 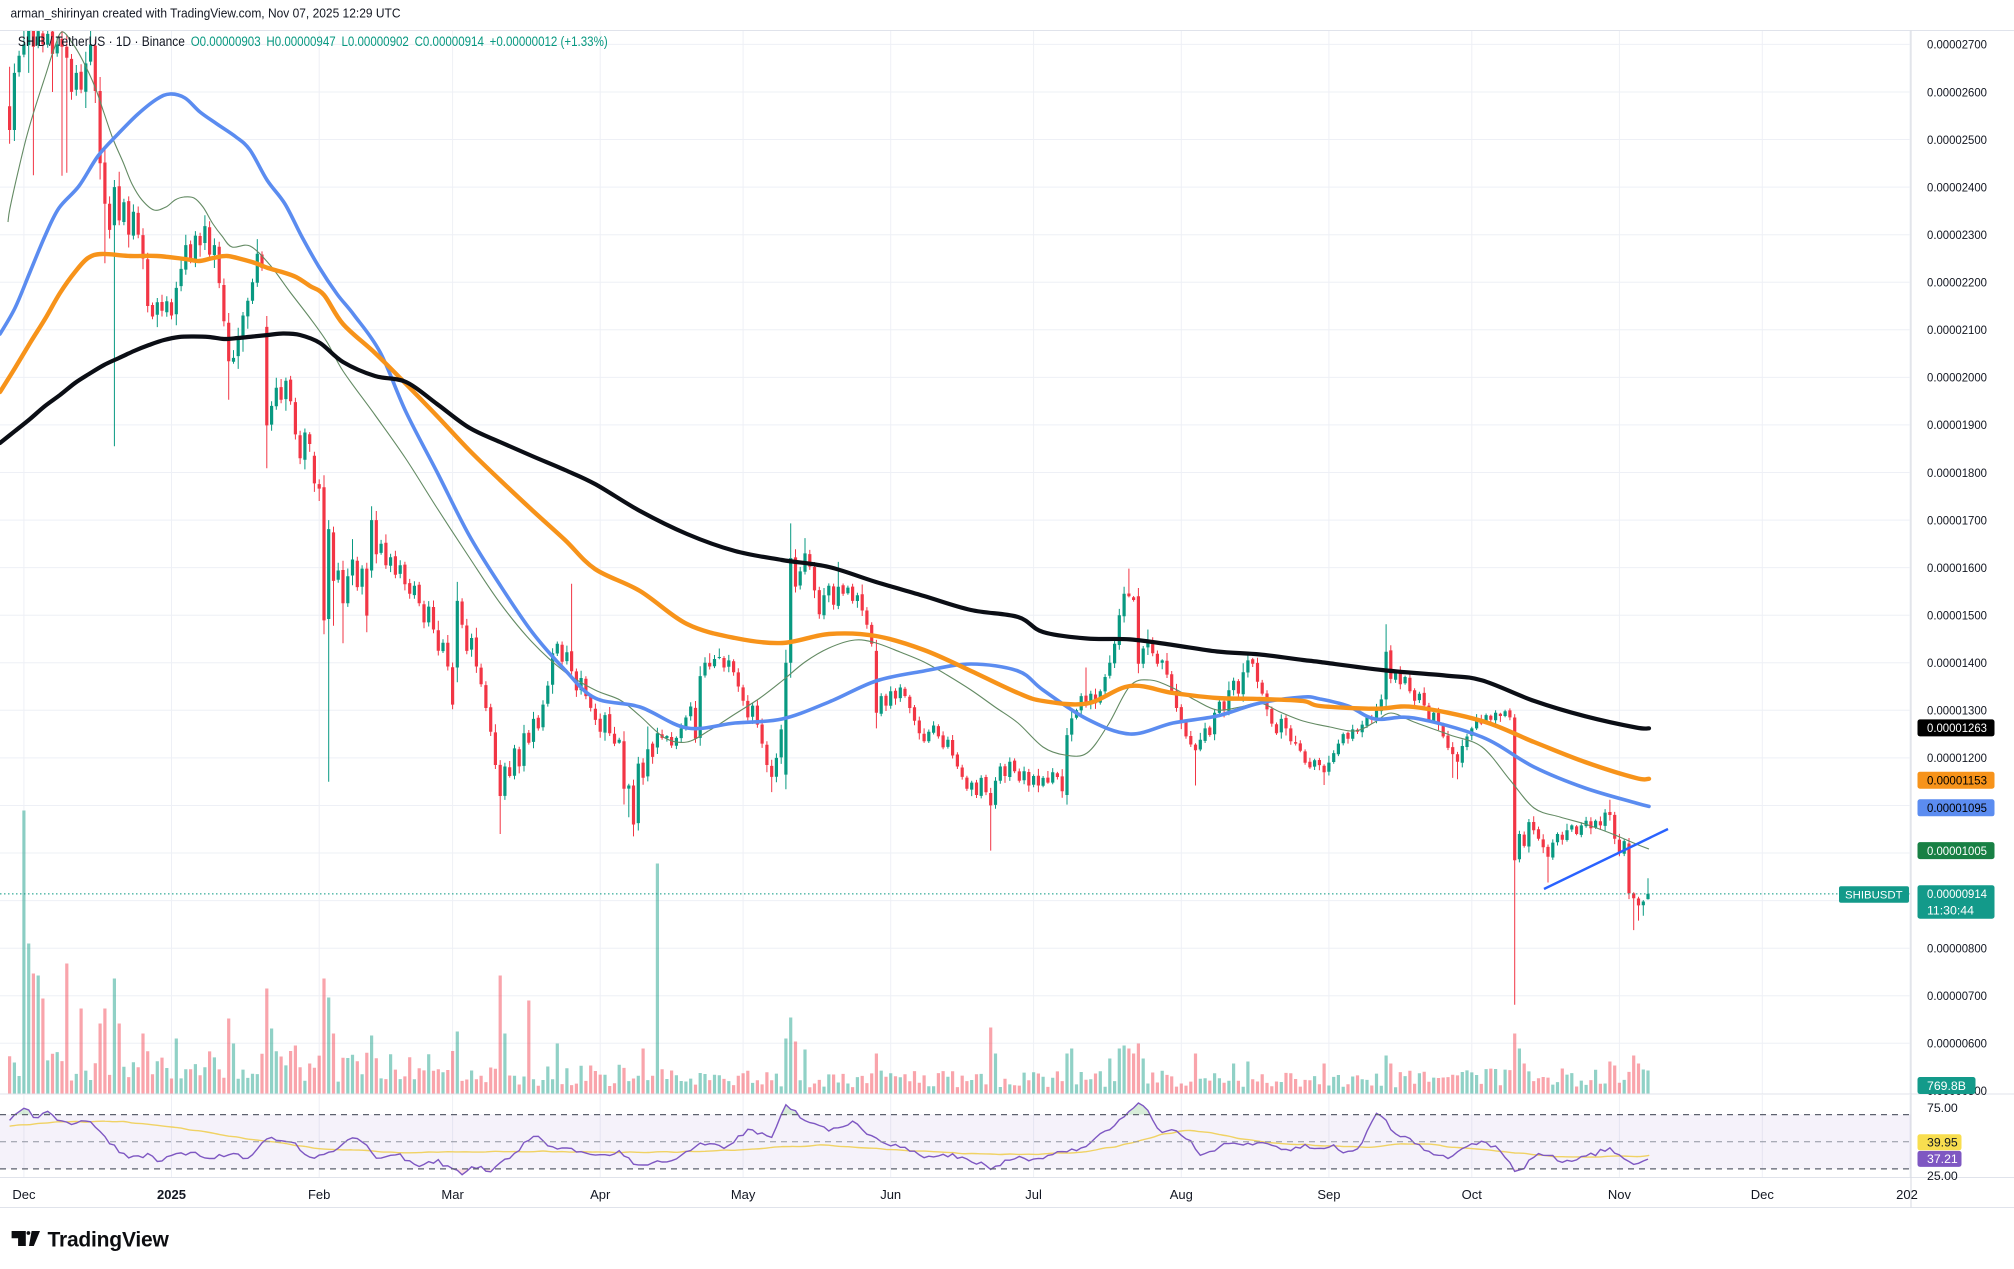 What do you see at coordinates (1957, 616) in the screenshot?
I see `svg-text: 0.00001500` at bounding box center [1957, 616].